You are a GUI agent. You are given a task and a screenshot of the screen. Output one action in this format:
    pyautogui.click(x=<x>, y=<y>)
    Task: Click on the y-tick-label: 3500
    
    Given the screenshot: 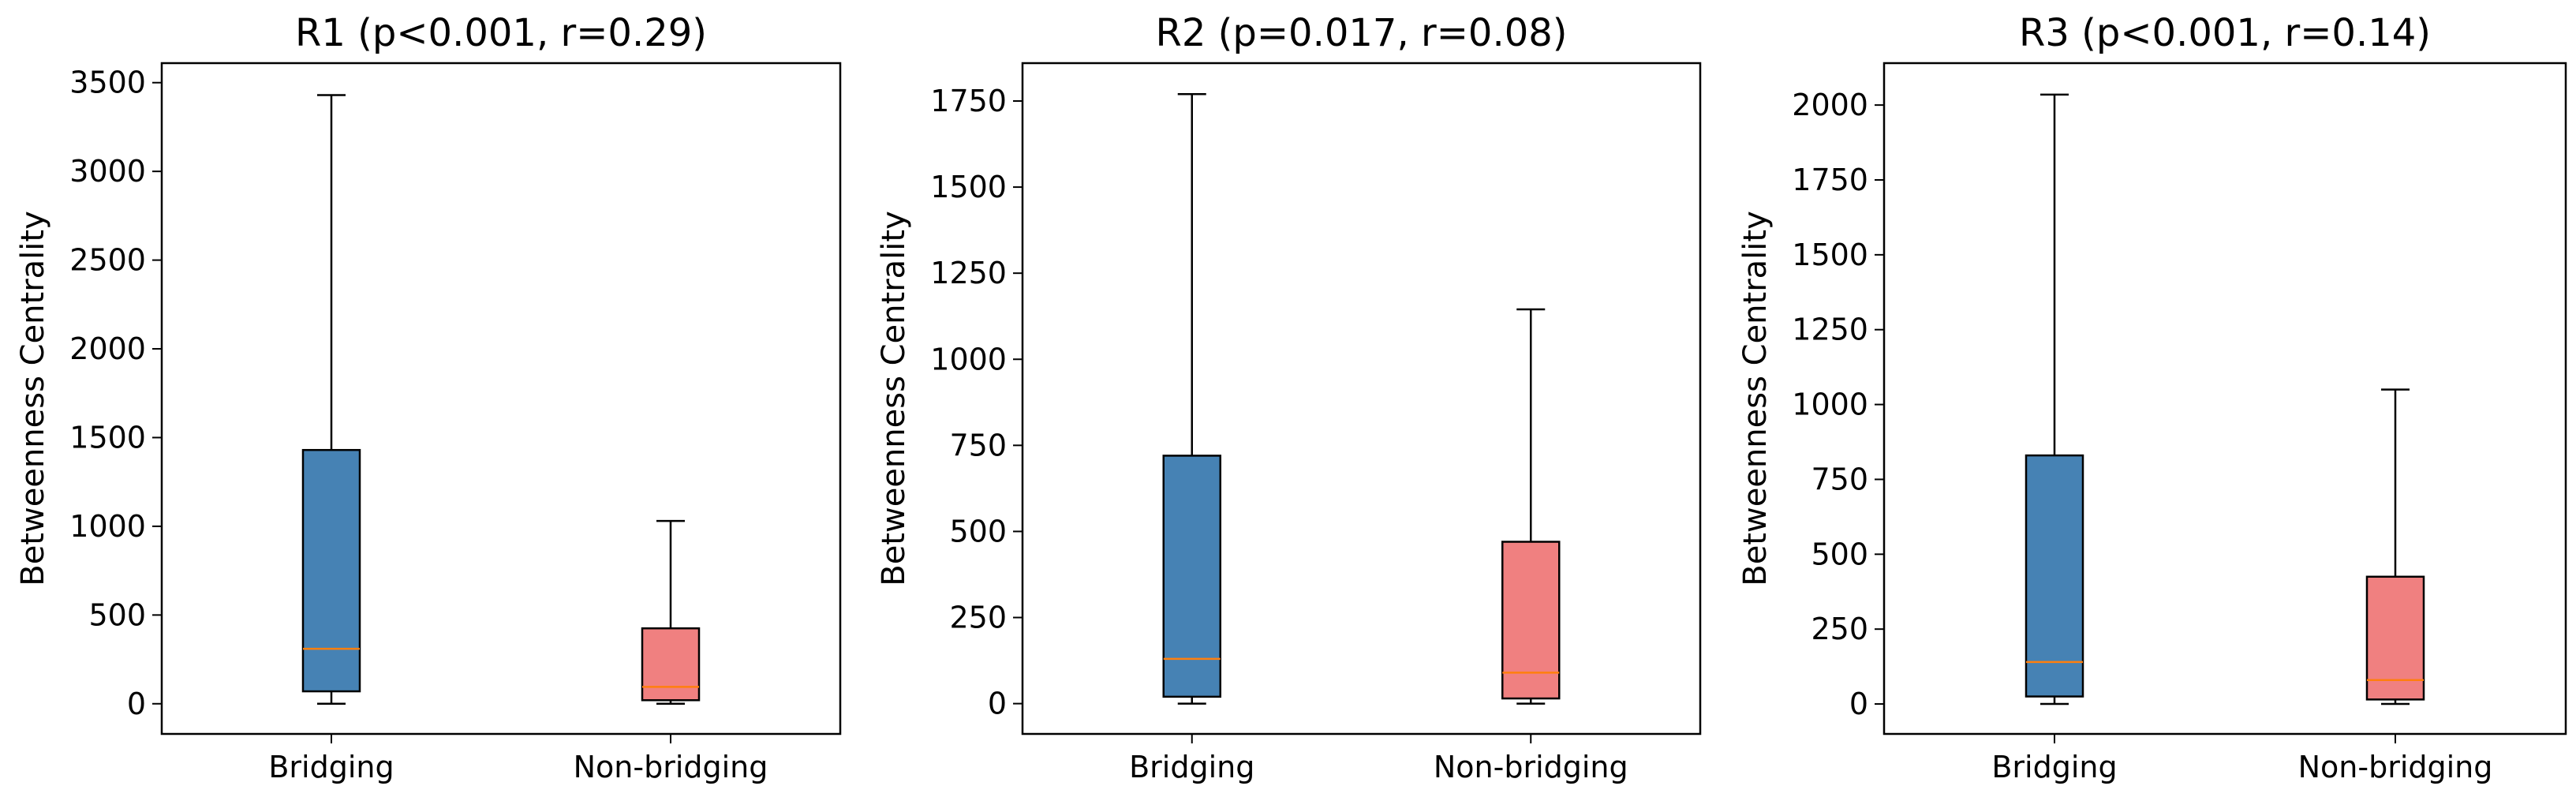 What is the action you would take?
    pyautogui.click(x=107, y=83)
    